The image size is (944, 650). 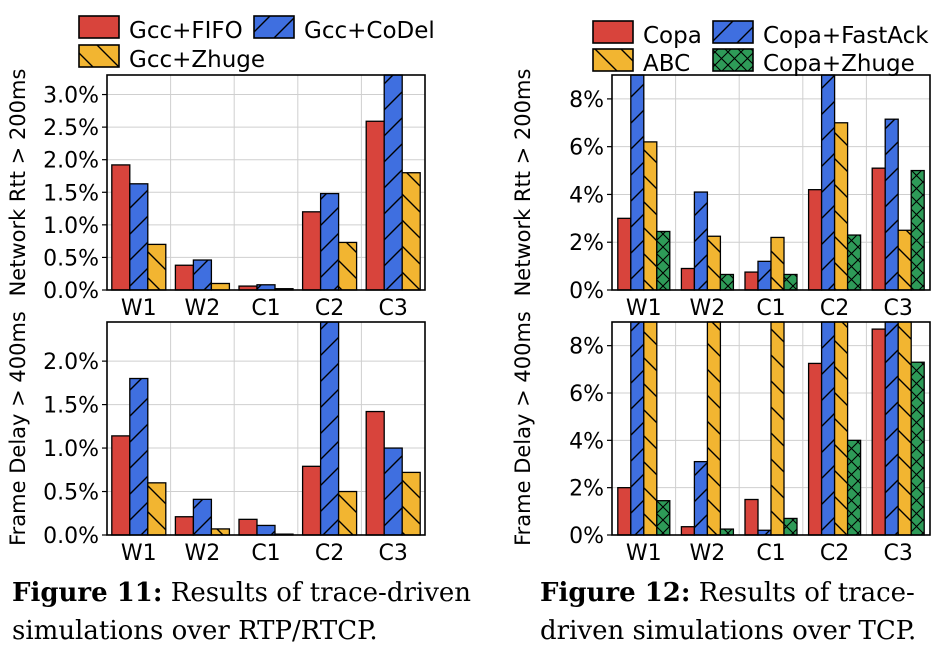 What do you see at coordinates (71, 96) in the screenshot?
I see `chart-1-ytick-label: 3.0%` at bounding box center [71, 96].